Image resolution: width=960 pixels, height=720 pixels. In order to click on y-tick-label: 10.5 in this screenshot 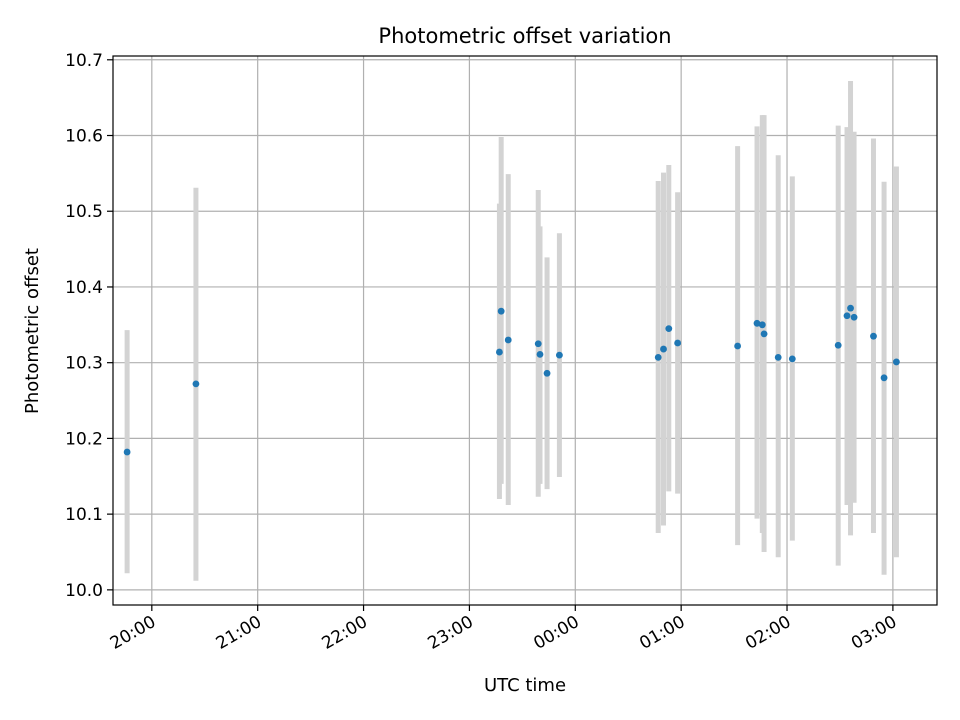, I will do `click(84, 212)`.